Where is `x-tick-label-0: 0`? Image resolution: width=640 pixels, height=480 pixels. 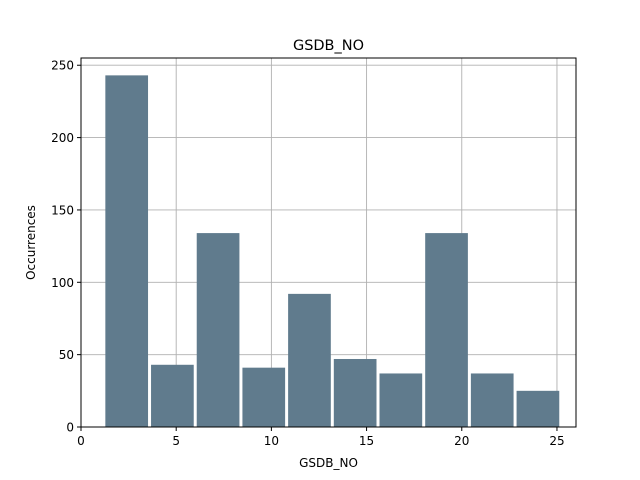 x-tick-label-0: 0 is located at coordinates (81, 441).